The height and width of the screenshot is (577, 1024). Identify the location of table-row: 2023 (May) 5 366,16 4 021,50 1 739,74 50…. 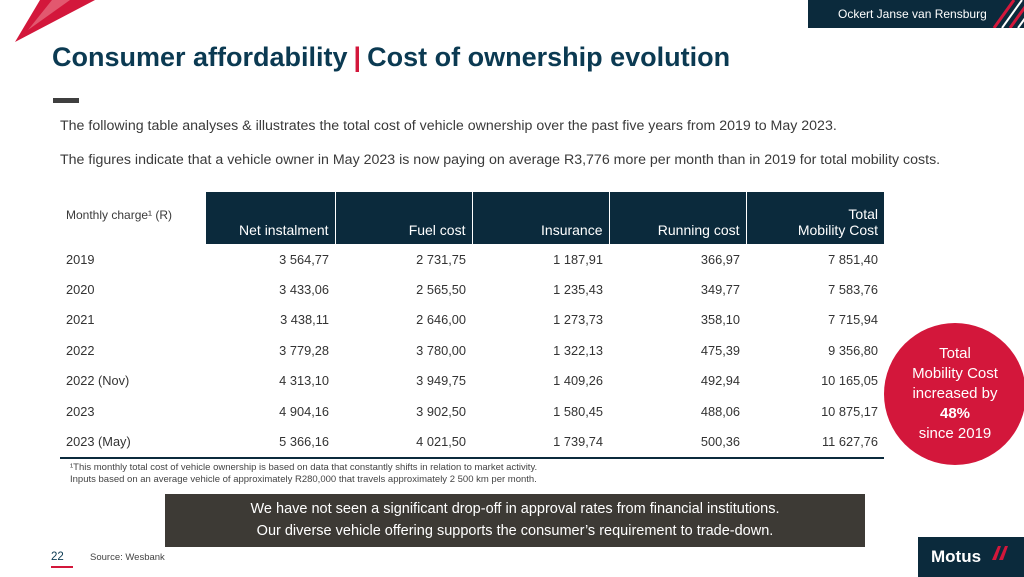
(472, 442).